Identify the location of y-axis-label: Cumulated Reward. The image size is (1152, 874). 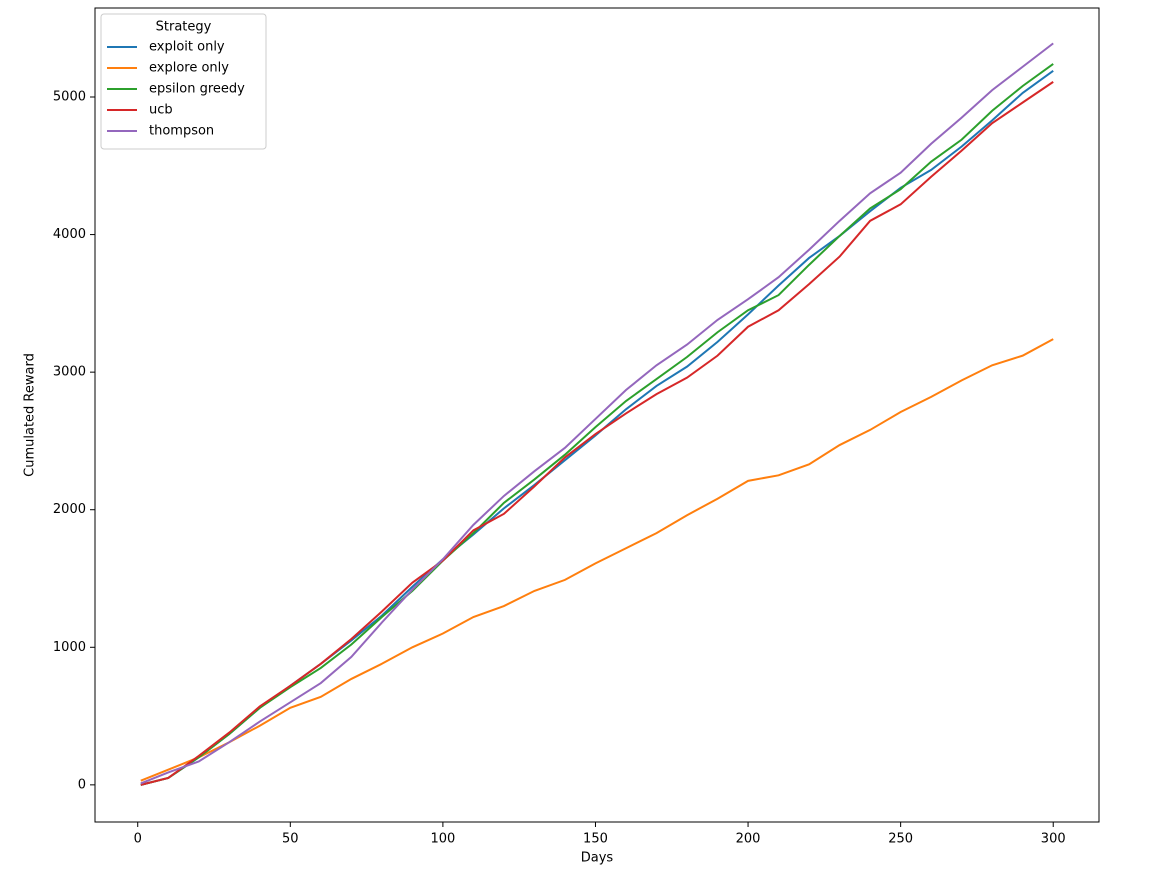
(30, 415).